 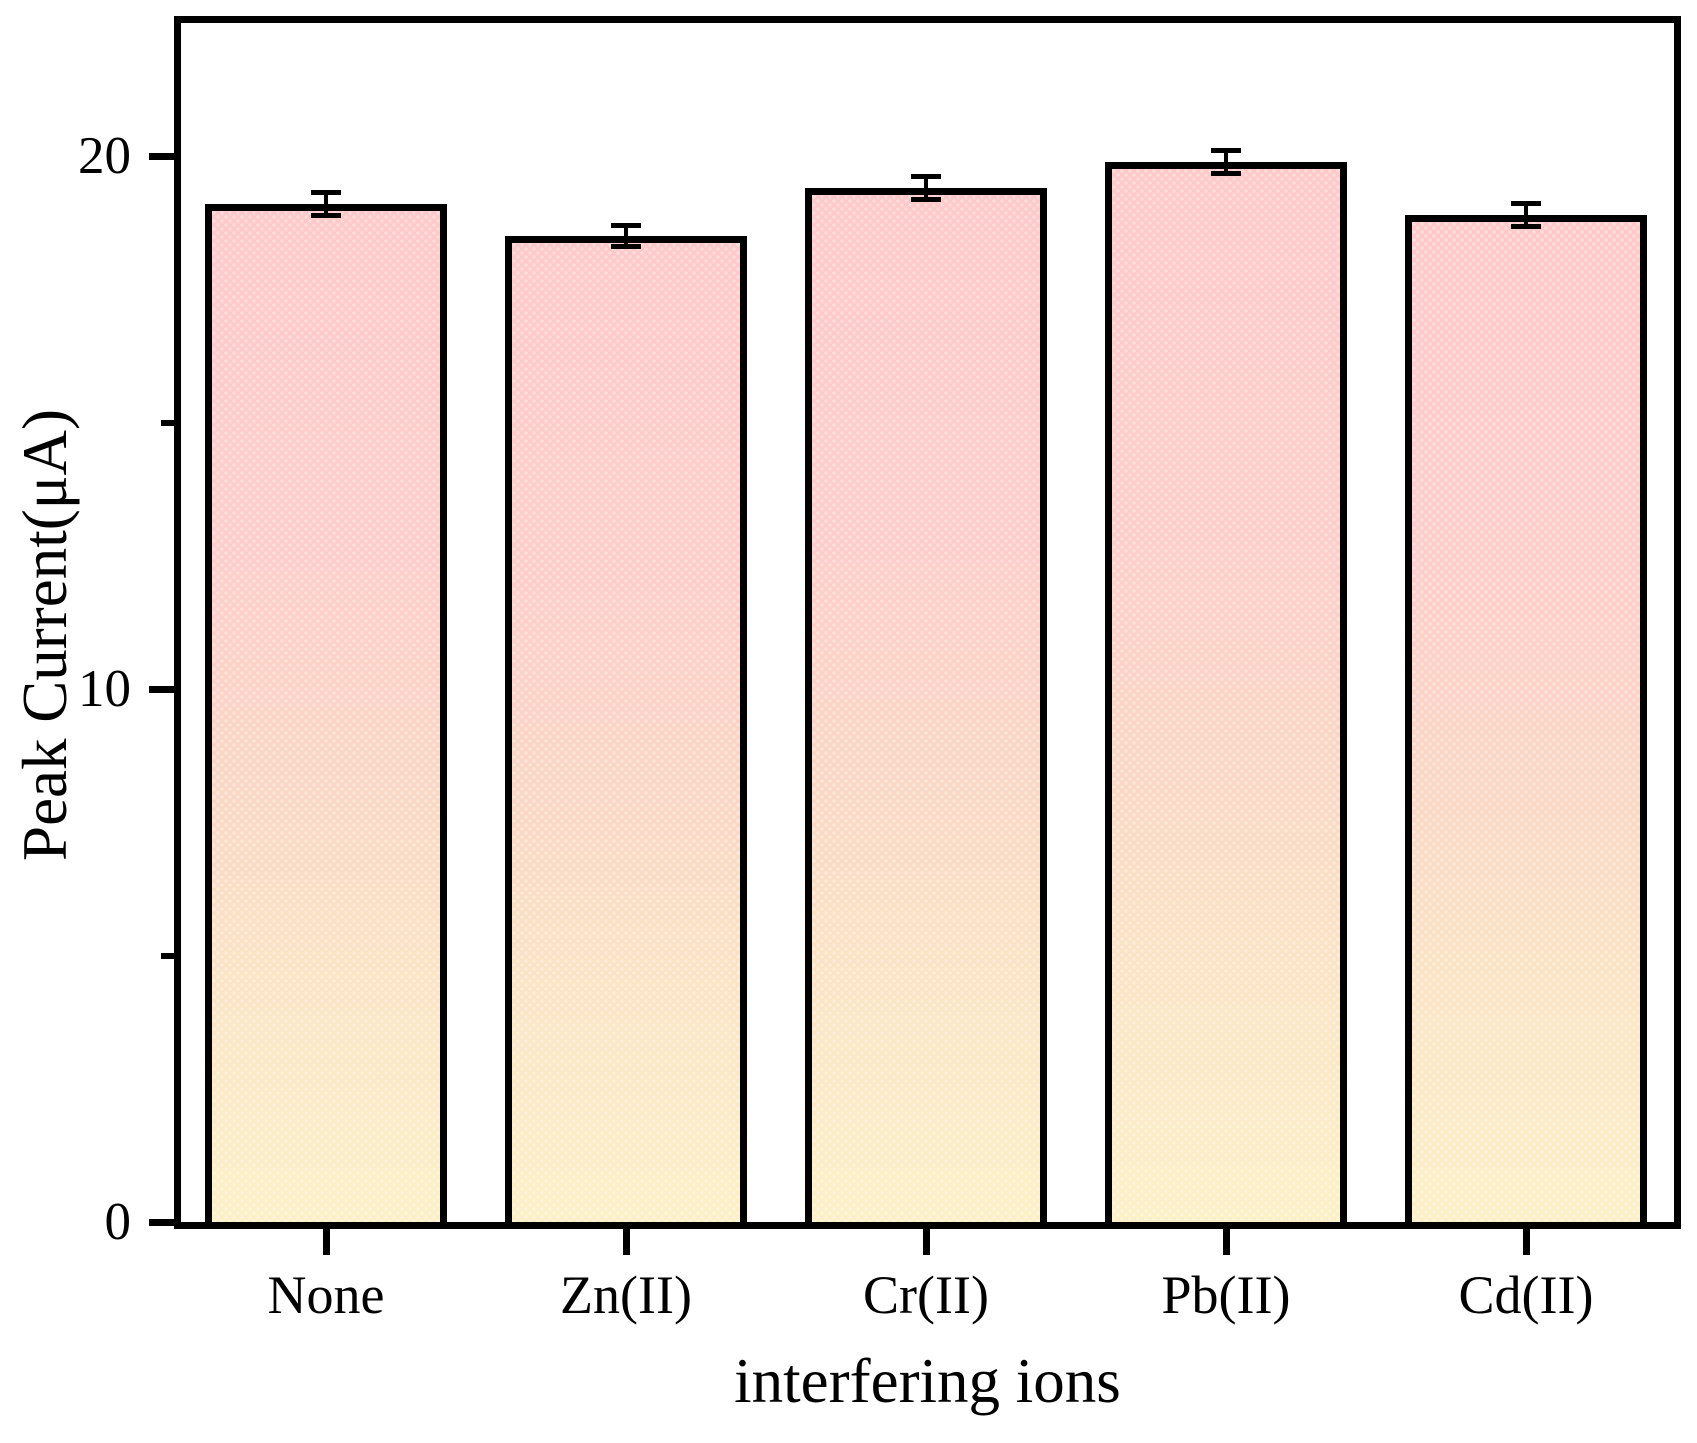 I want to click on bar-none, so click(x=326, y=713).